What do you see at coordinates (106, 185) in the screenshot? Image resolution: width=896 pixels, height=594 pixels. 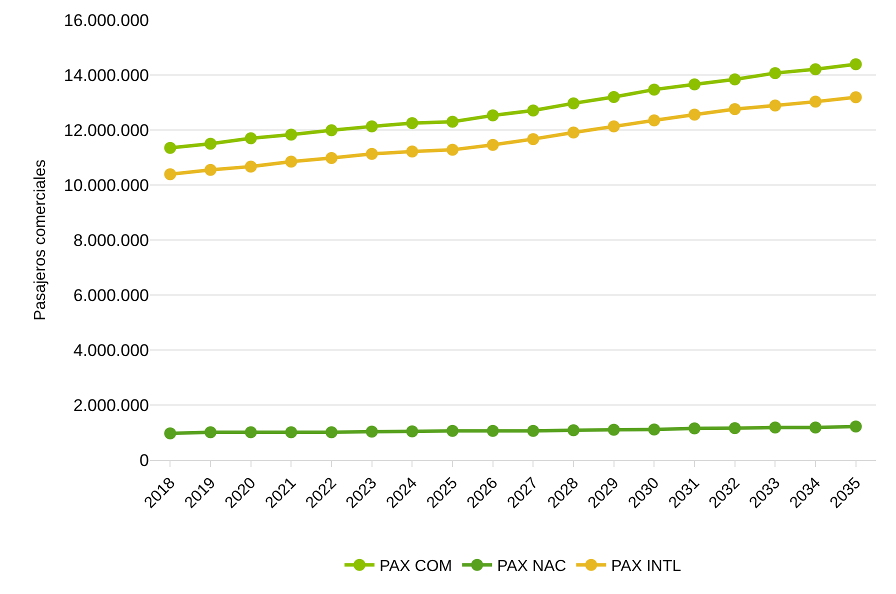 I see `y-tick-label: 10.000.000` at bounding box center [106, 185].